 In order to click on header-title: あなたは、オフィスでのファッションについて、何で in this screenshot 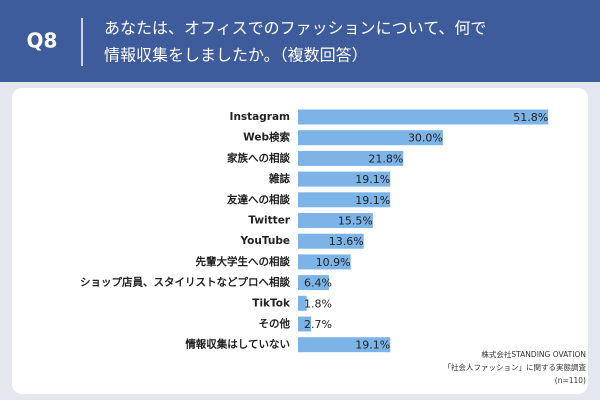, I will do `click(295, 28)`.